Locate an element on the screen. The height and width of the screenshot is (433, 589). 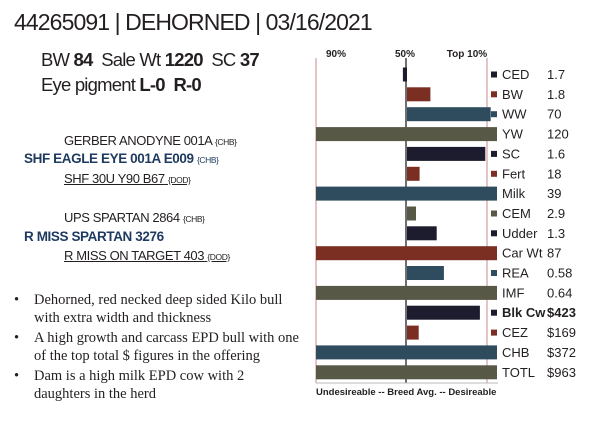
pedigree-dam-dam: R MISS ON TARGET 403 {DOD} is located at coordinates (147, 255).